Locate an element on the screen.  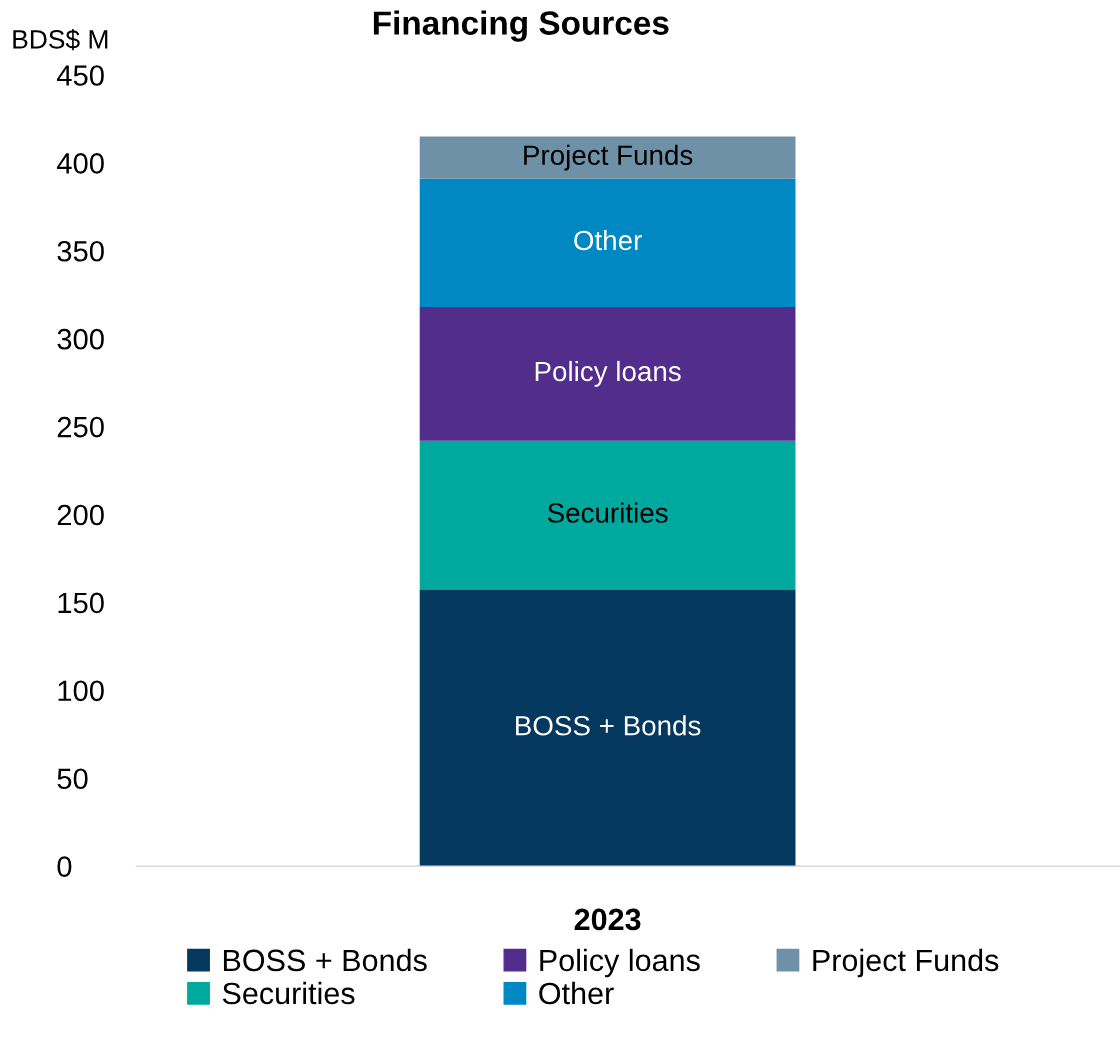
text: BOSS + Bonds is located at coordinates (608, 725).